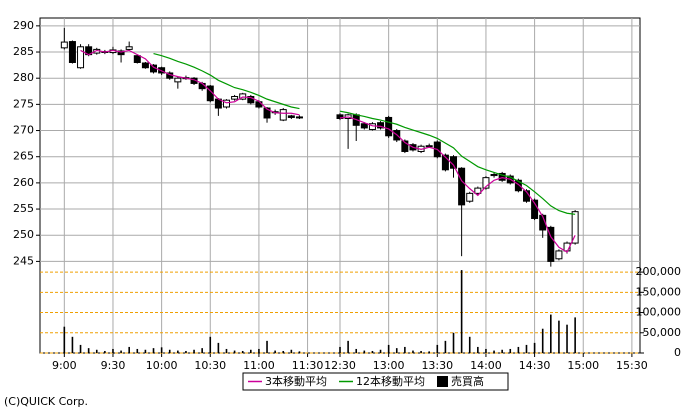  I want to click on x-tick-label: 13:00, so click(389, 365).